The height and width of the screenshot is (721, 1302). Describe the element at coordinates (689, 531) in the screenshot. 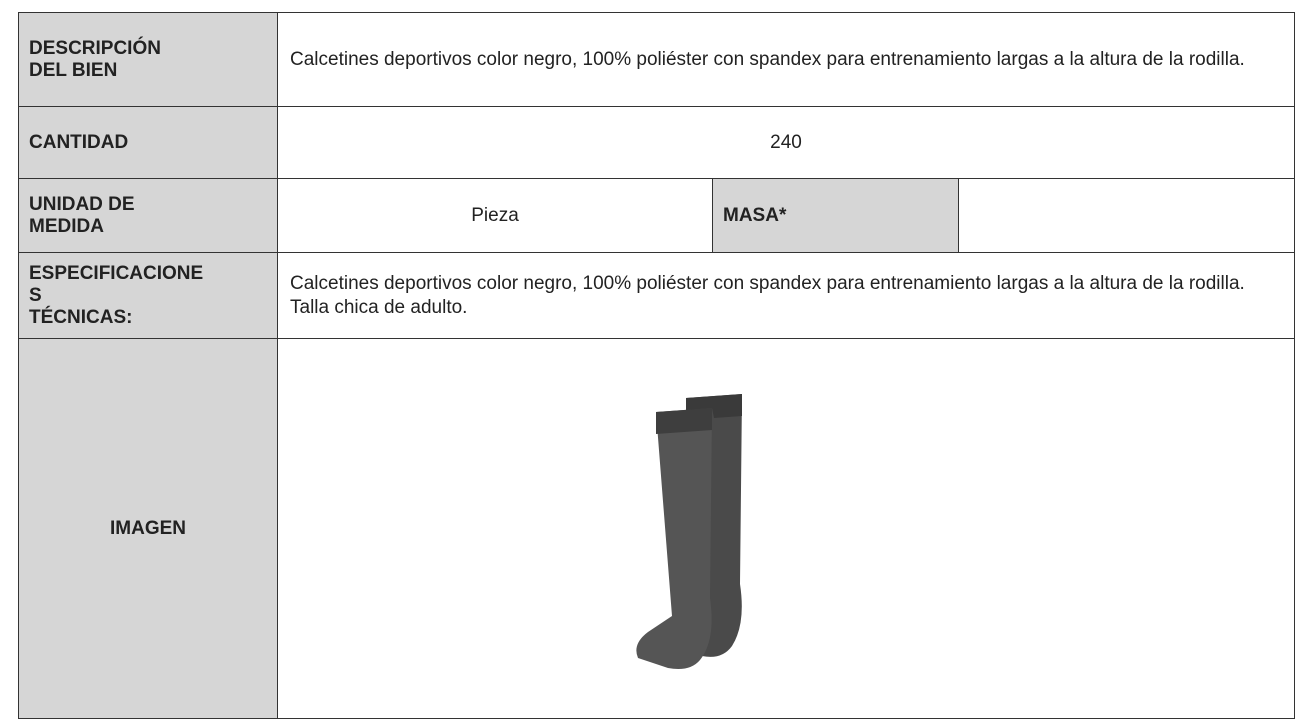

I see `sock-image` at that location.